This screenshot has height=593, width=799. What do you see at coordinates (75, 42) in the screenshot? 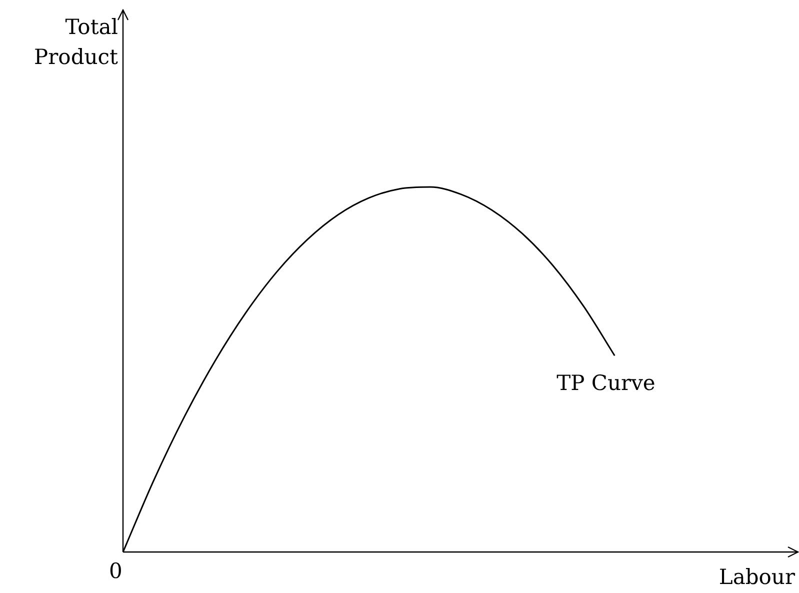
I see `text: Total Product` at bounding box center [75, 42].